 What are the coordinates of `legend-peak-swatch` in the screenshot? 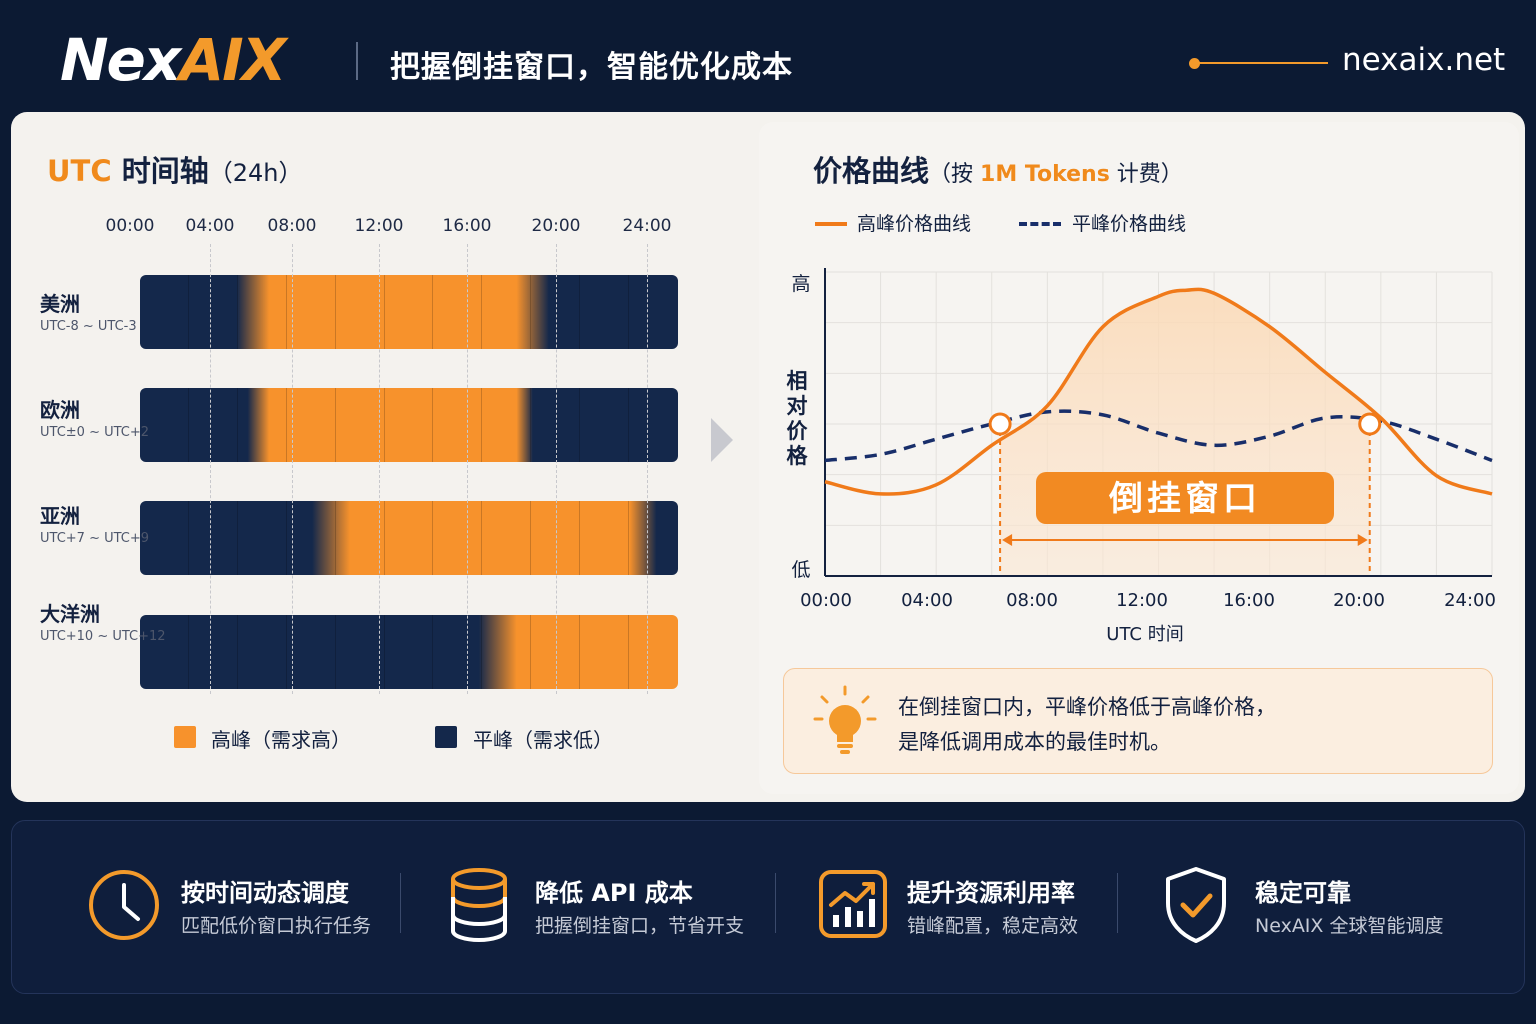 It's located at (185, 737).